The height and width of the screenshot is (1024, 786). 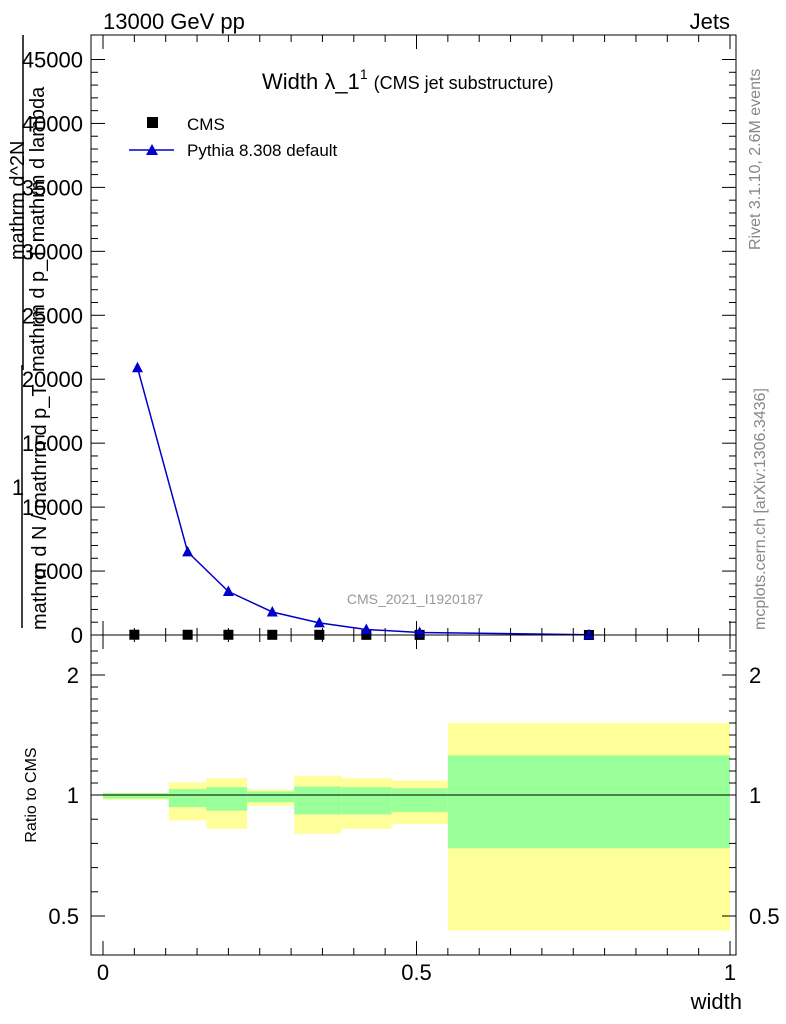 What do you see at coordinates (716, 1001) in the screenshot?
I see `x-axis-label: width` at bounding box center [716, 1001].